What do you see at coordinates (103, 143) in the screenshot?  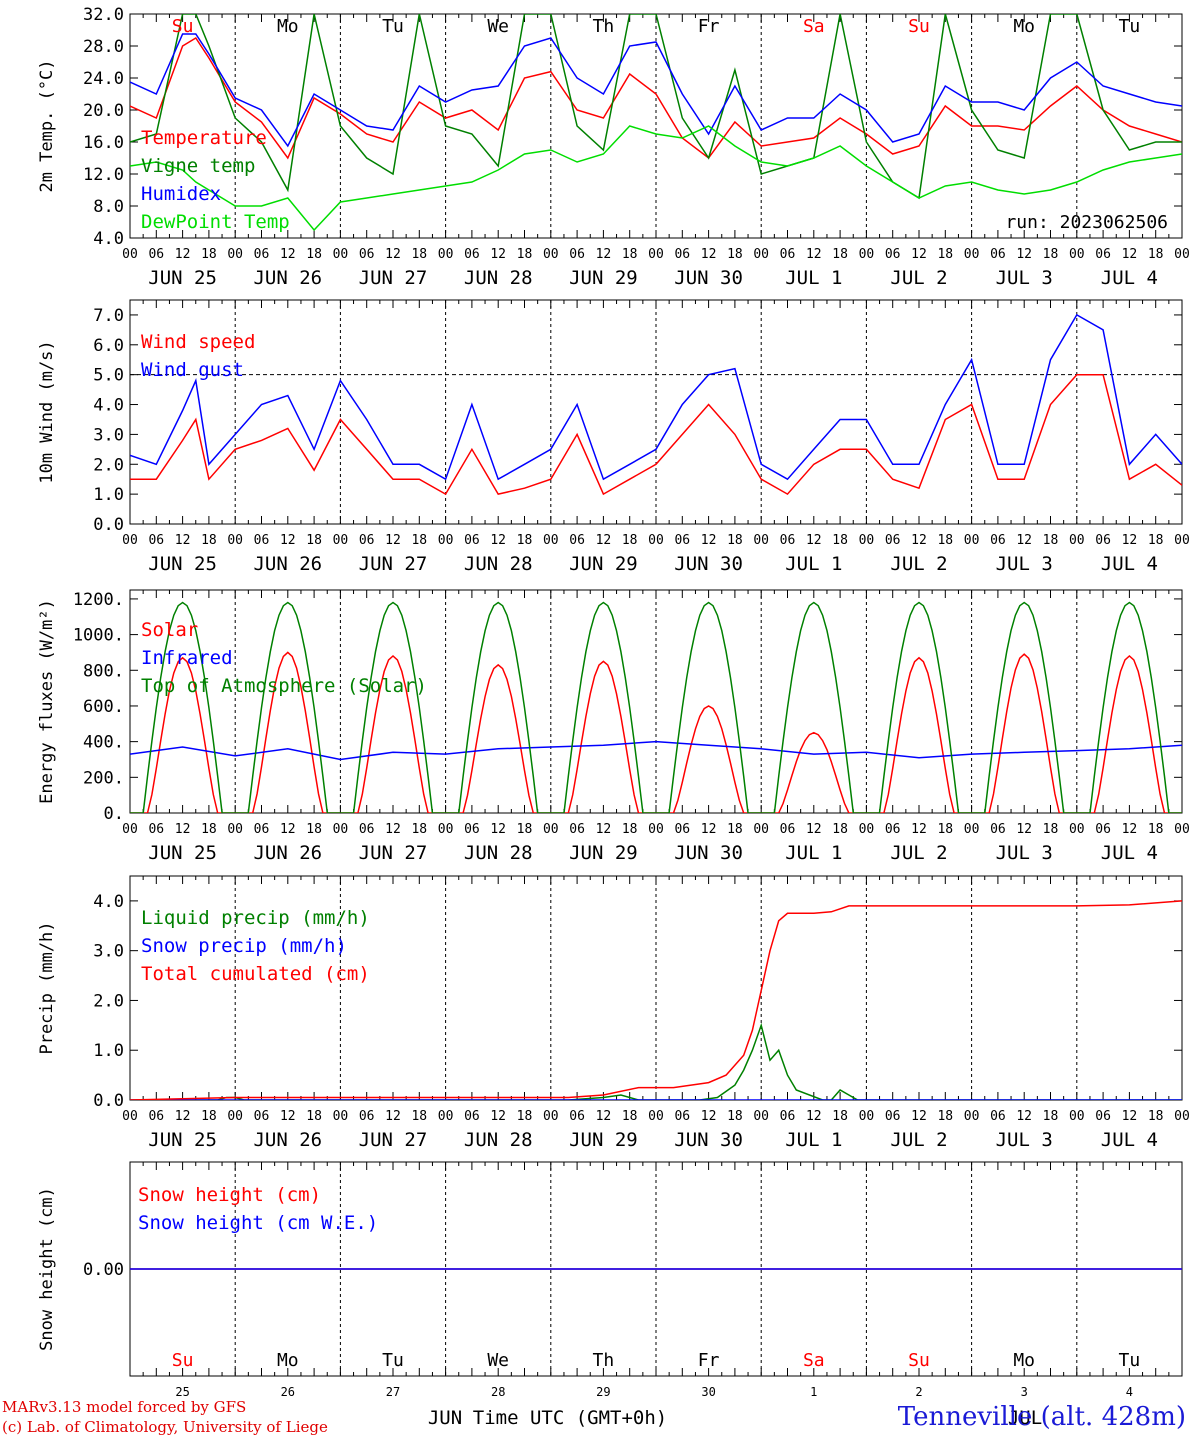 I see `y-tick-label: 16.0` at bounding box center [103, 143].